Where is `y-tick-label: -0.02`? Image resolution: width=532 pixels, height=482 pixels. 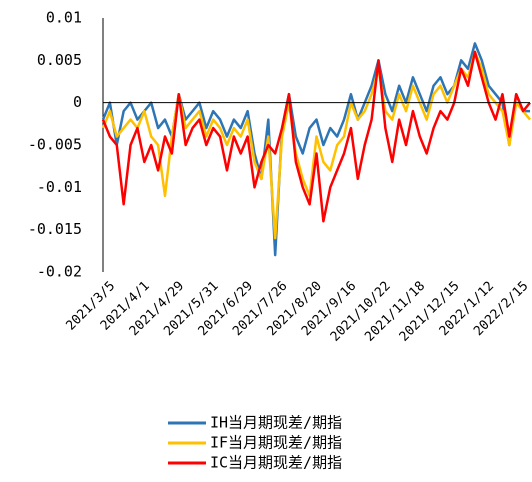
y-tick-label: -0.02 is located at coordinates (59, 272).